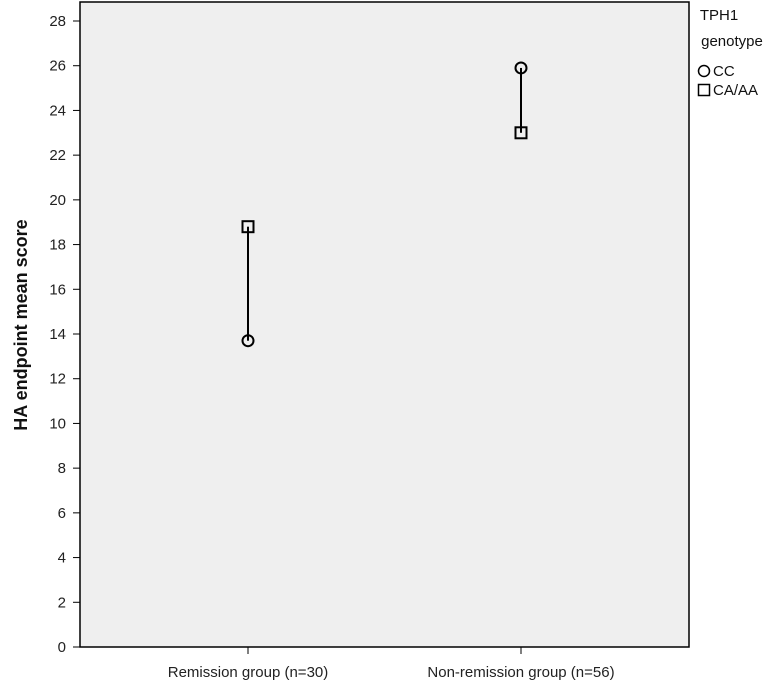  Describe the element at coordinates (57, 110) in the screenshot. I see `y-tick-label: 24` at that location.